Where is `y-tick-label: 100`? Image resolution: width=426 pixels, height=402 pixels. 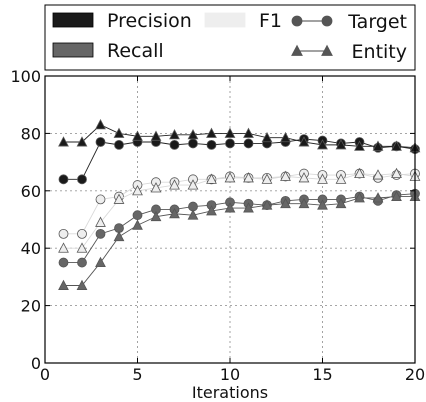 y-tick-label: 100 is located at coordinates (25, 76).